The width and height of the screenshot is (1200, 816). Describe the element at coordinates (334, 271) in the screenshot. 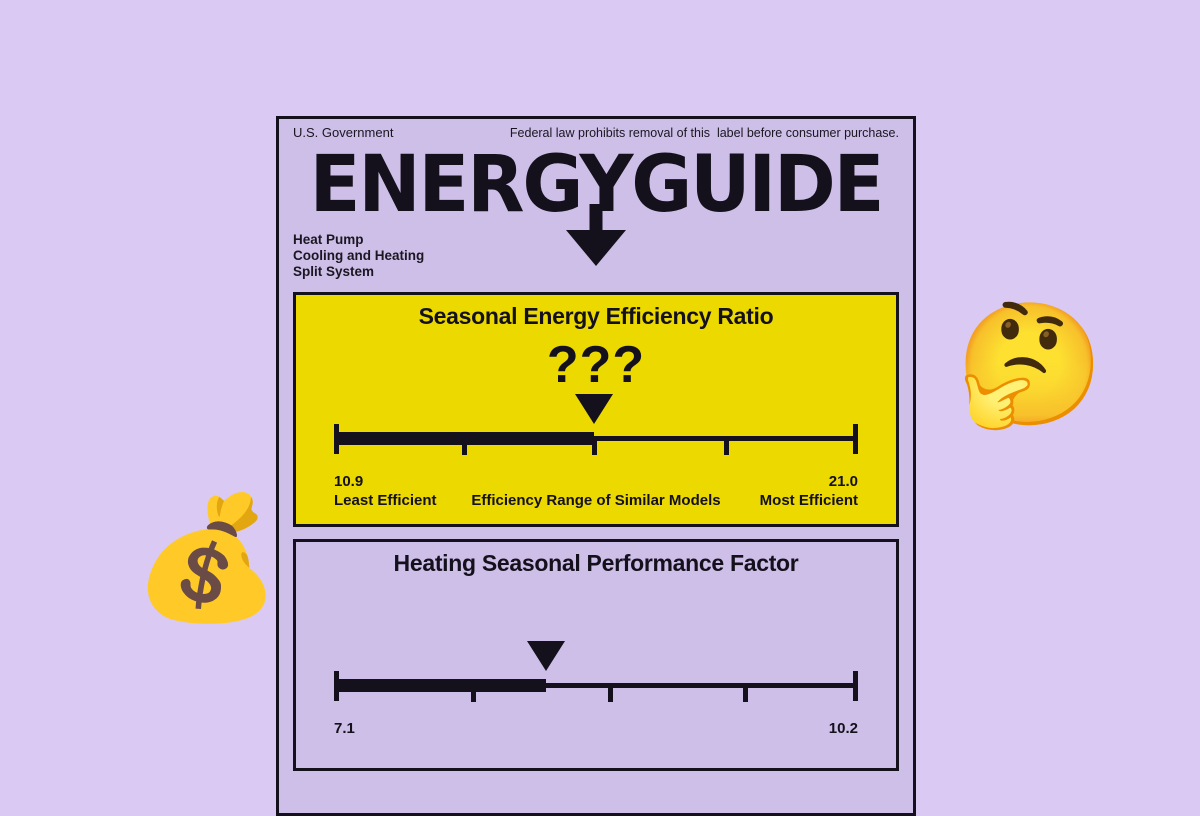

I see `product-line-3: Split System` at that location.